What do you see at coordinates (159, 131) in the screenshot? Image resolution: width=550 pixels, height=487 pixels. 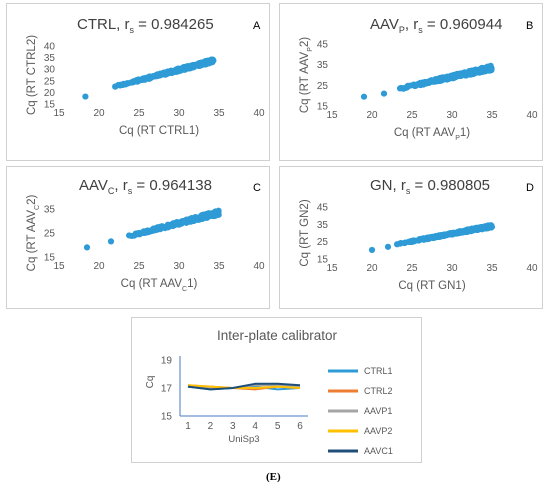 I see `x-axis-label-a: Cq (RT CTRL1)` at bounding box center [159, 131].